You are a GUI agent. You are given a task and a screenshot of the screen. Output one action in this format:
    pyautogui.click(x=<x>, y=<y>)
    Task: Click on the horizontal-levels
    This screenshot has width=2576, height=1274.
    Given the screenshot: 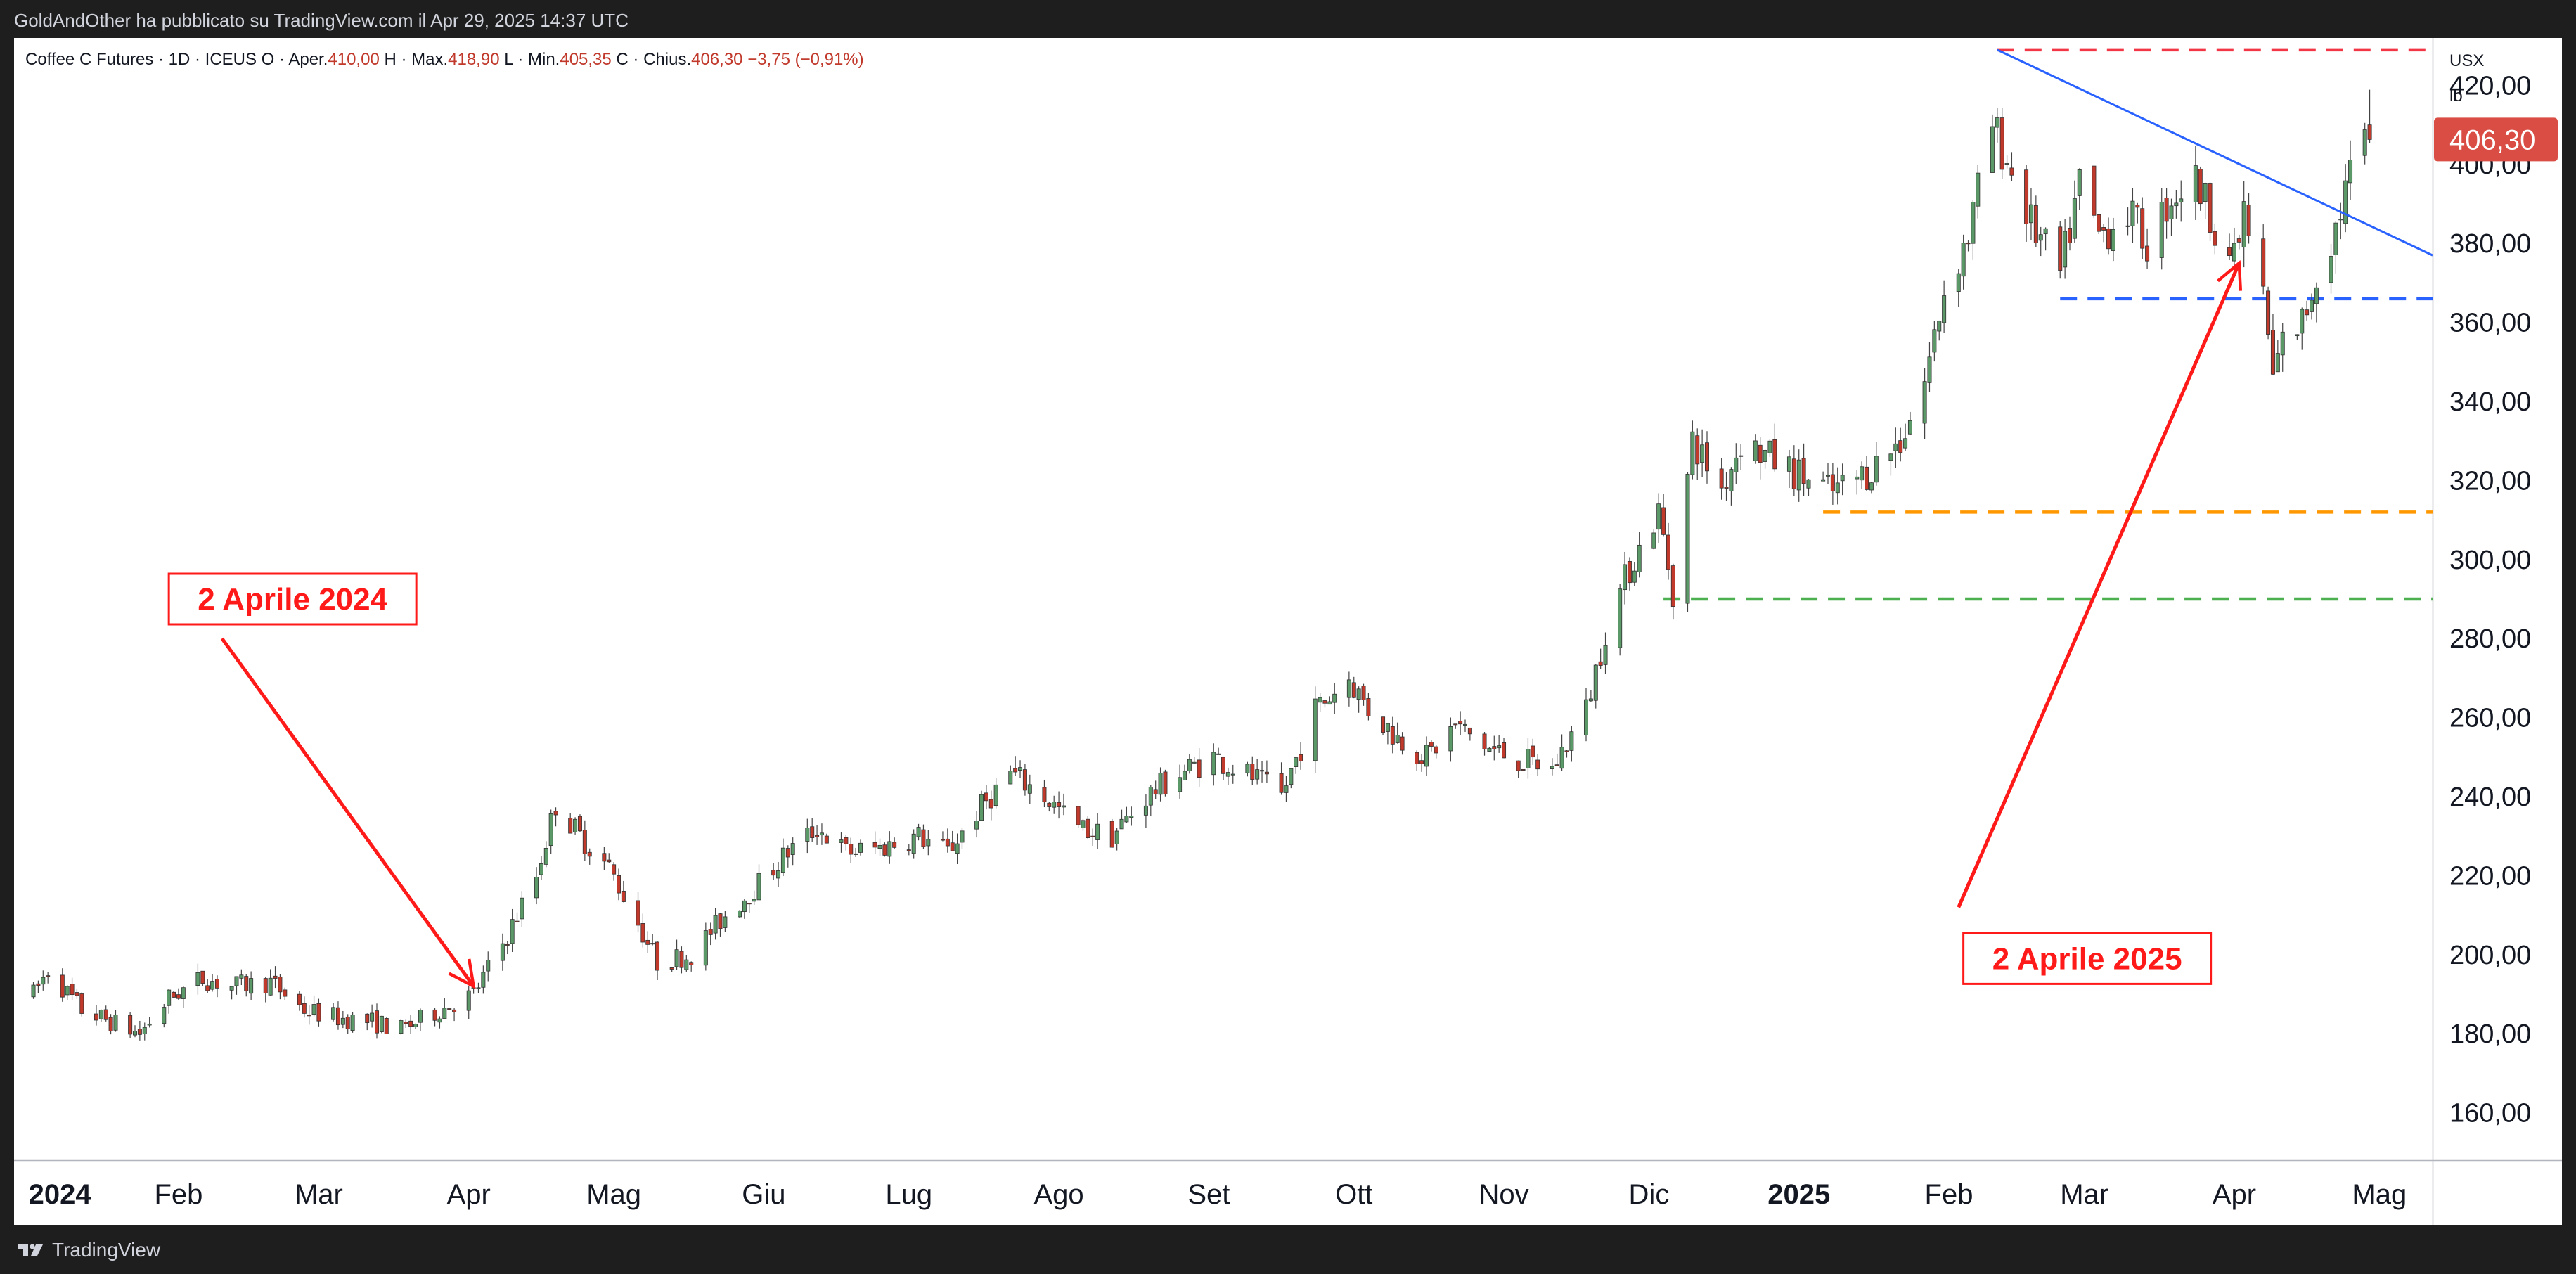 What is the action you would take?
    pyautogui.click(x=2048, y=324)
    